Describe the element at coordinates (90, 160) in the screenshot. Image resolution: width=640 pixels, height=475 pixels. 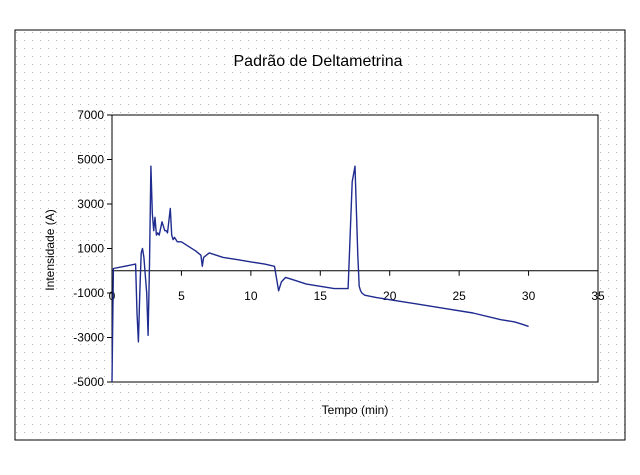
I see `y-tick-label: 5000` at that location.